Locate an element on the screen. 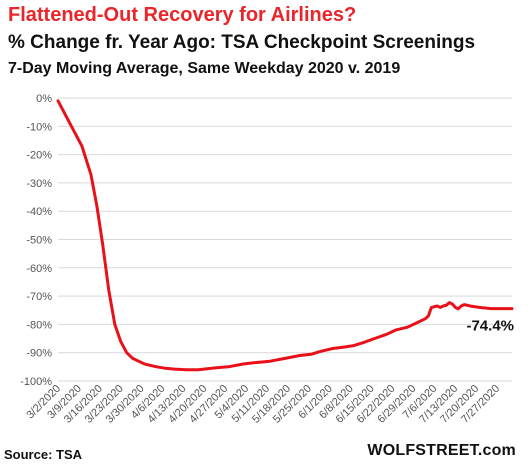  y-tick-label: -50% is located at coordinates (39, 241).